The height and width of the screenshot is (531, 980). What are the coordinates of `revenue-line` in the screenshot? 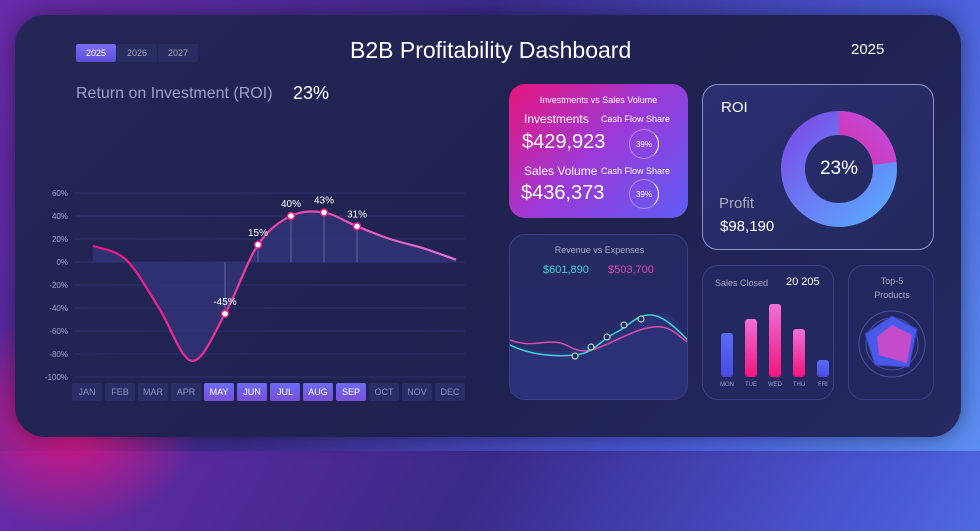 It's located at (598, 335).